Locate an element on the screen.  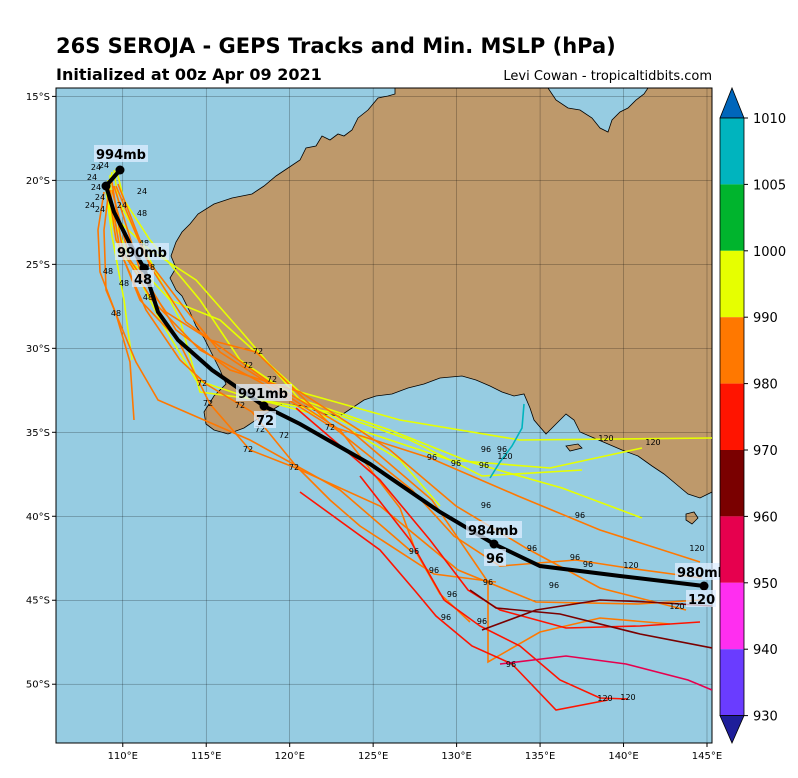
hour-label-t48: 48 is located at coordinates (143, 280).